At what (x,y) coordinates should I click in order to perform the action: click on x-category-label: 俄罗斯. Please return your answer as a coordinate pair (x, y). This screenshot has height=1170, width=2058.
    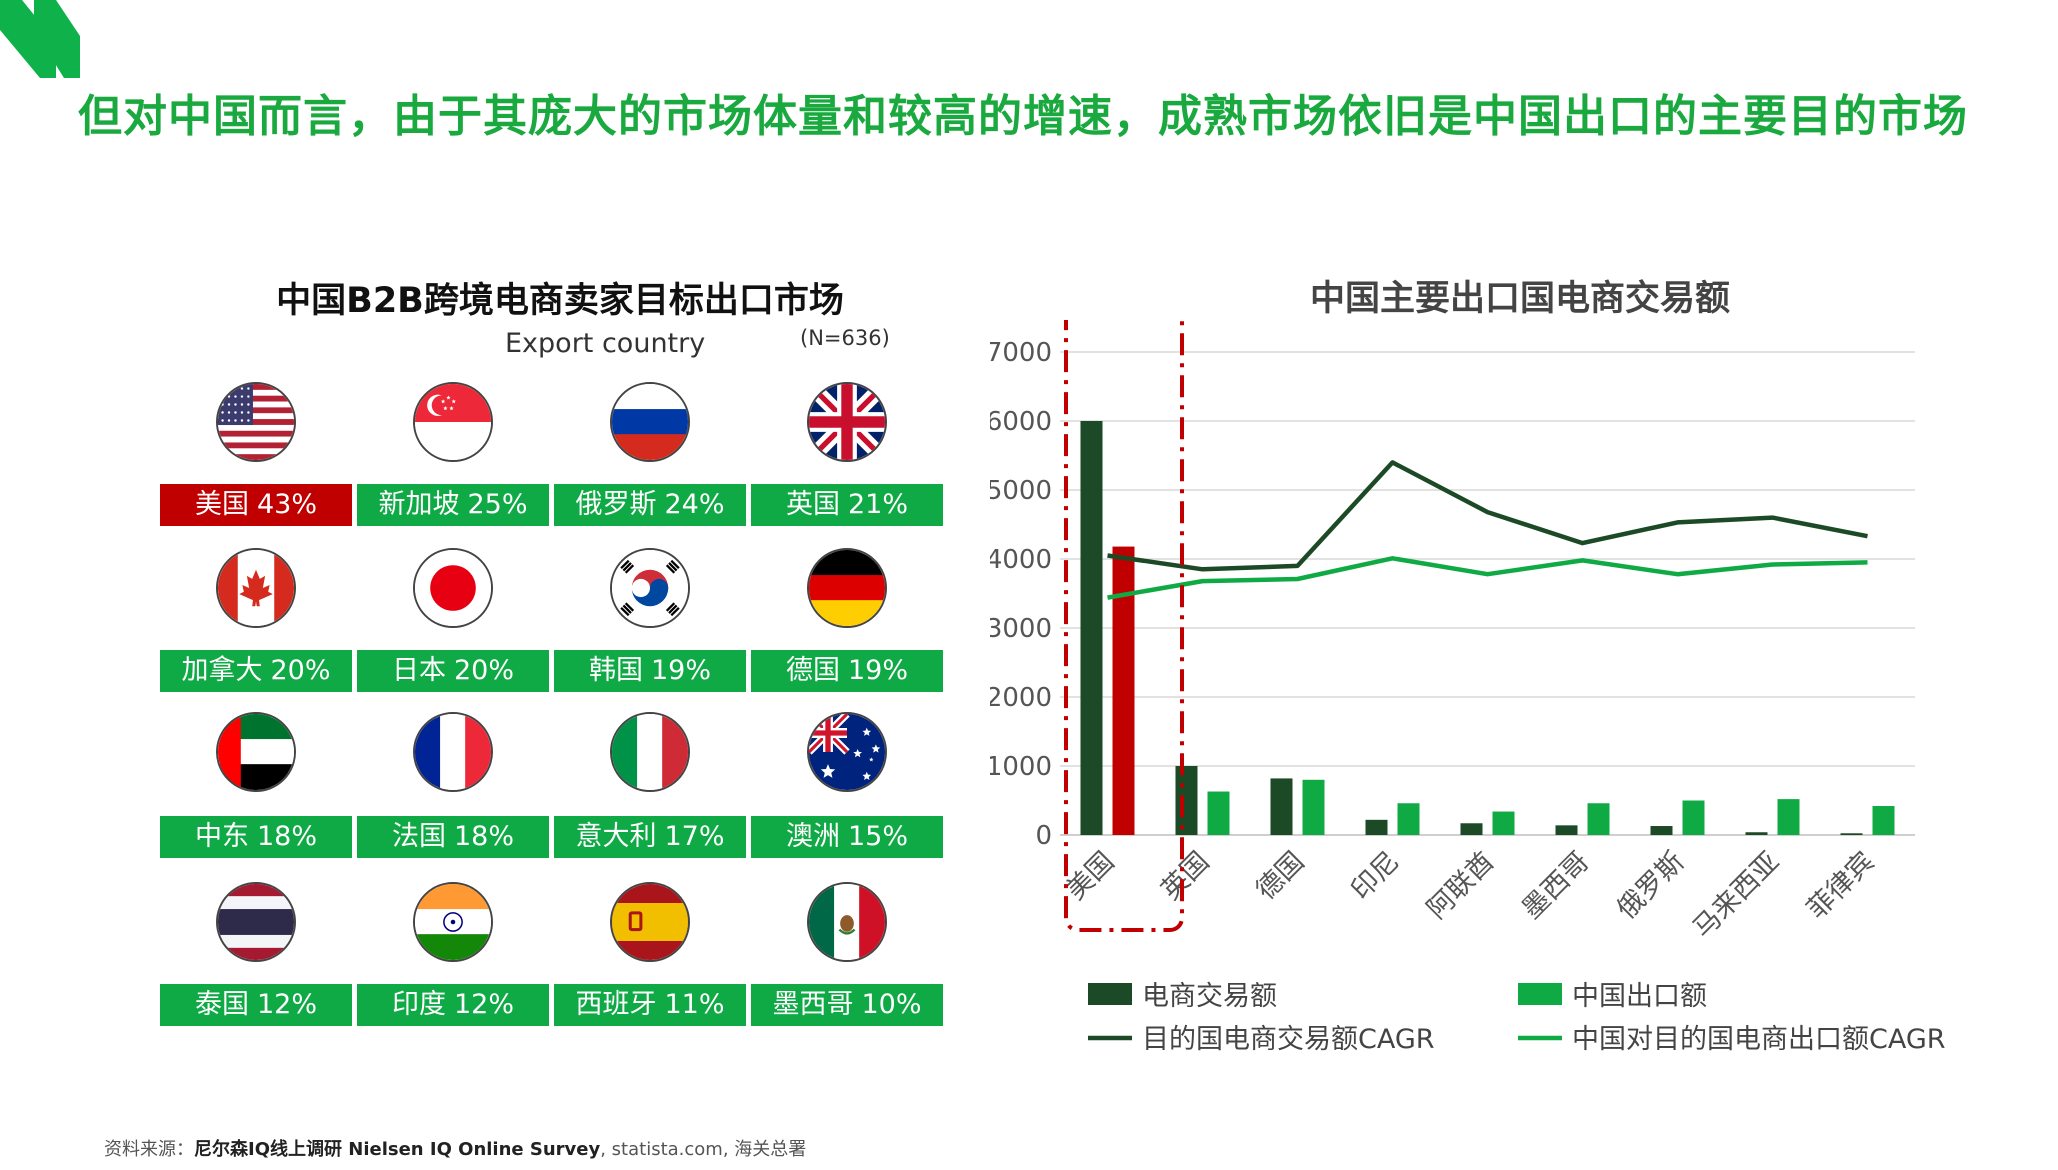
    Looking at the image, I should click on (1650, 885).